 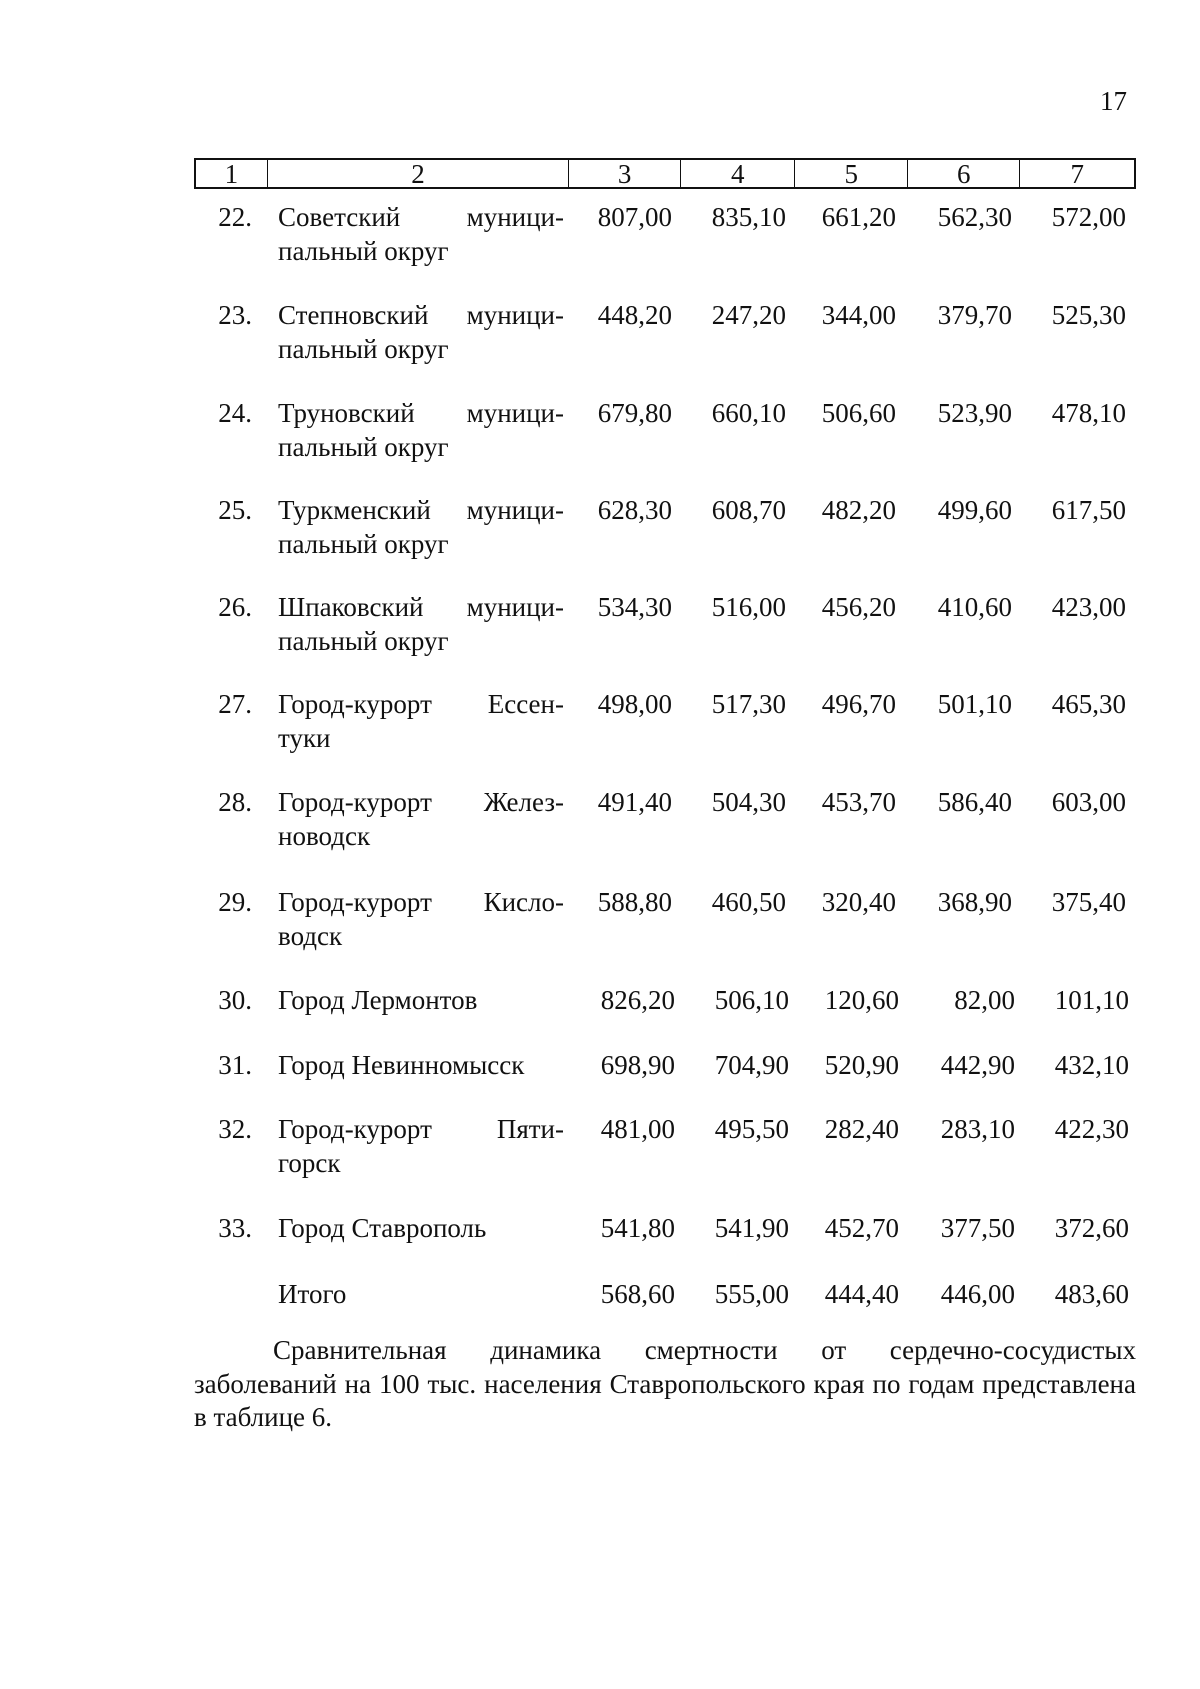 What do you see at coordinates (421, 234) in the screenshot?
I see `row-name: Советский муници-пальный округ` at bounding box center [421, 234].